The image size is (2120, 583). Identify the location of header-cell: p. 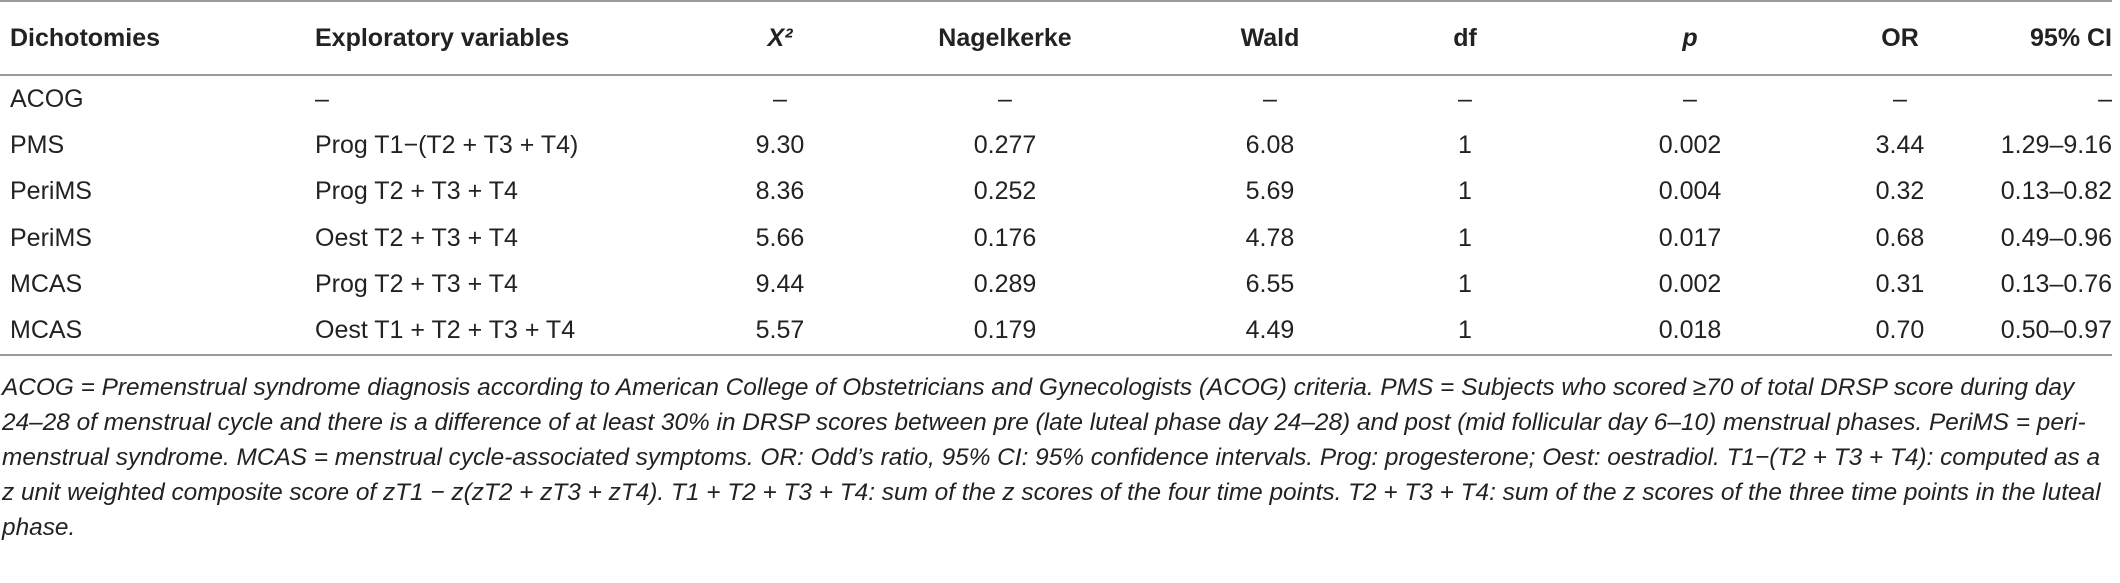
(1685, 38).